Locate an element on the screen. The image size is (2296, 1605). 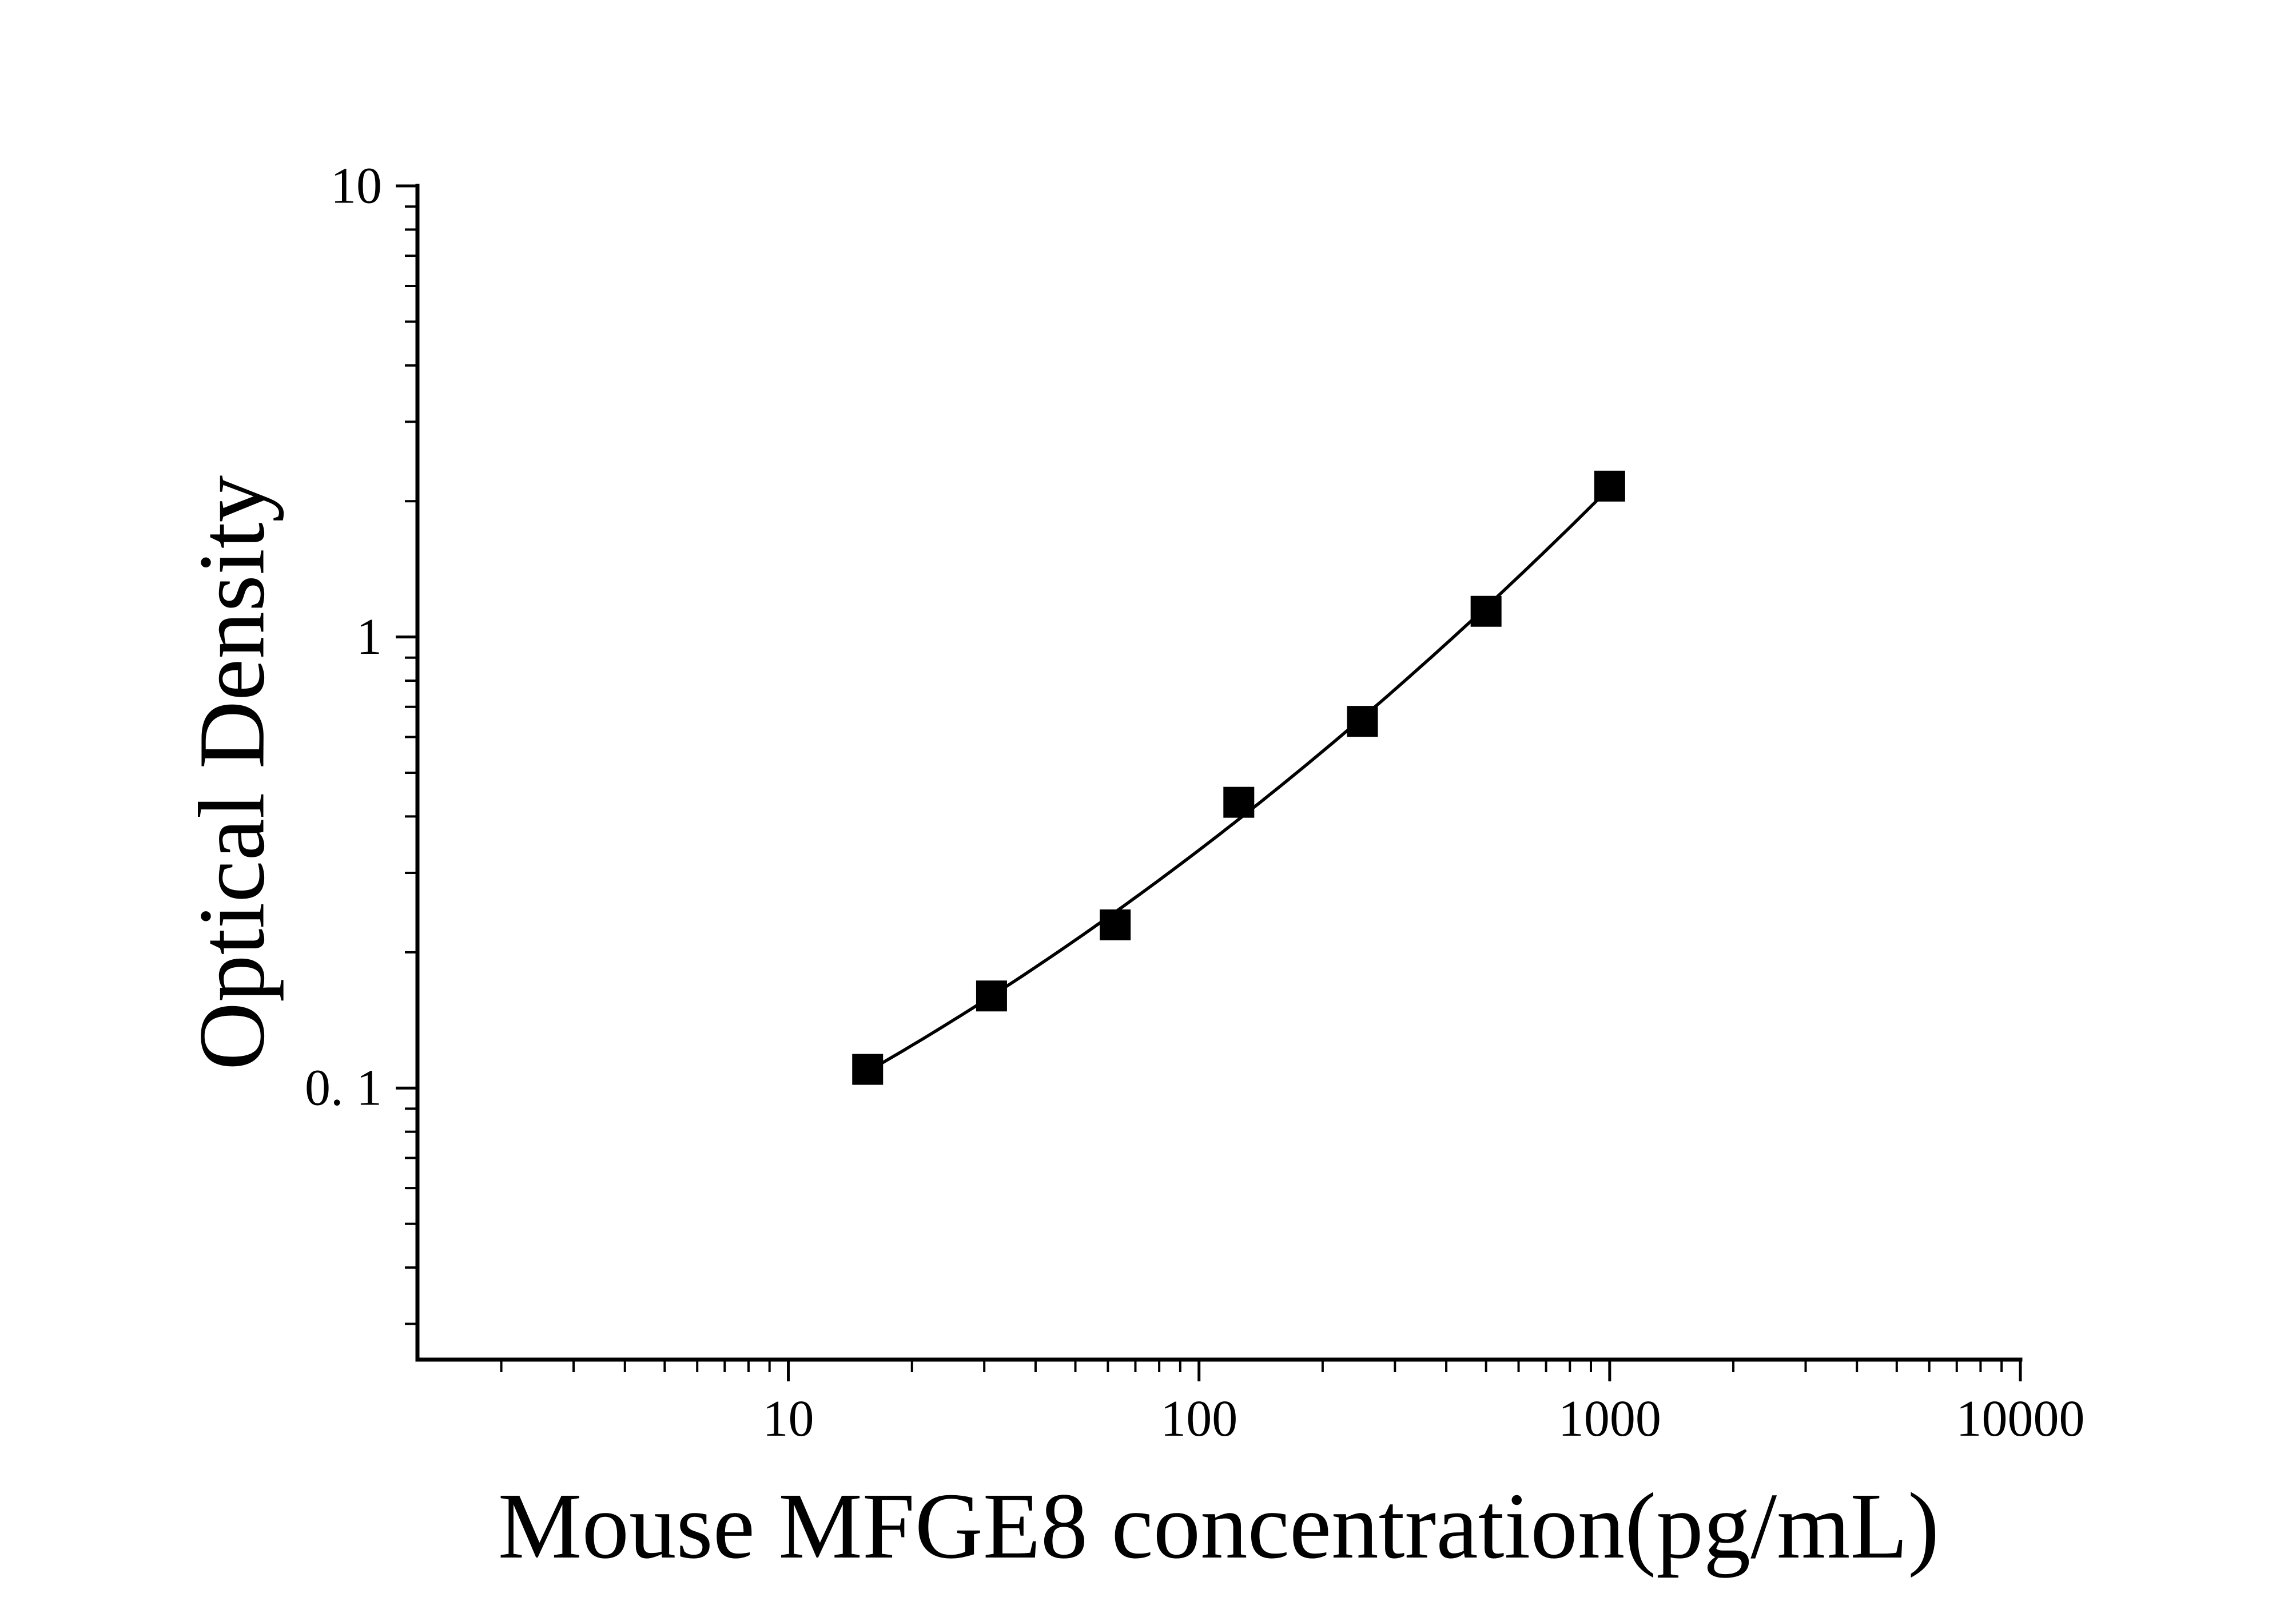
x-tick-label: 10 is located at coordinates (789, 1419).